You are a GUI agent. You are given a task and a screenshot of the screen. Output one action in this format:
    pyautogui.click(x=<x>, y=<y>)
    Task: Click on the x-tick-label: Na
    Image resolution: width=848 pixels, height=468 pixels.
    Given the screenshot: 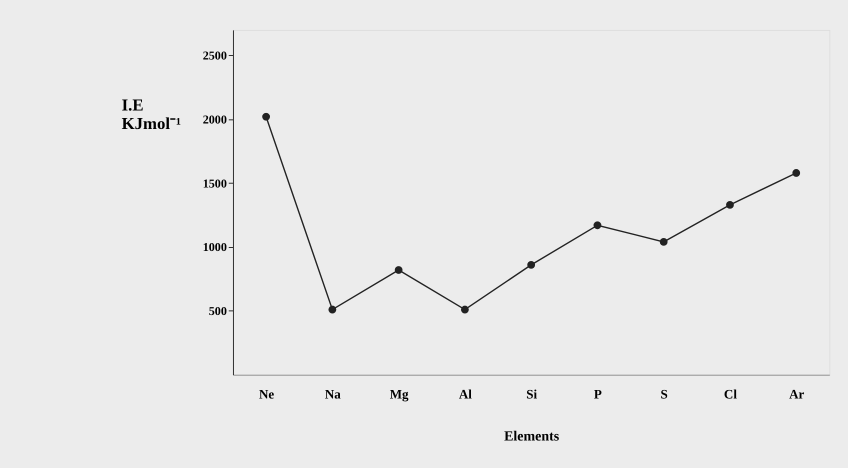 What is the action you would take?
    pyautogui.click(x=333, y=394)
    